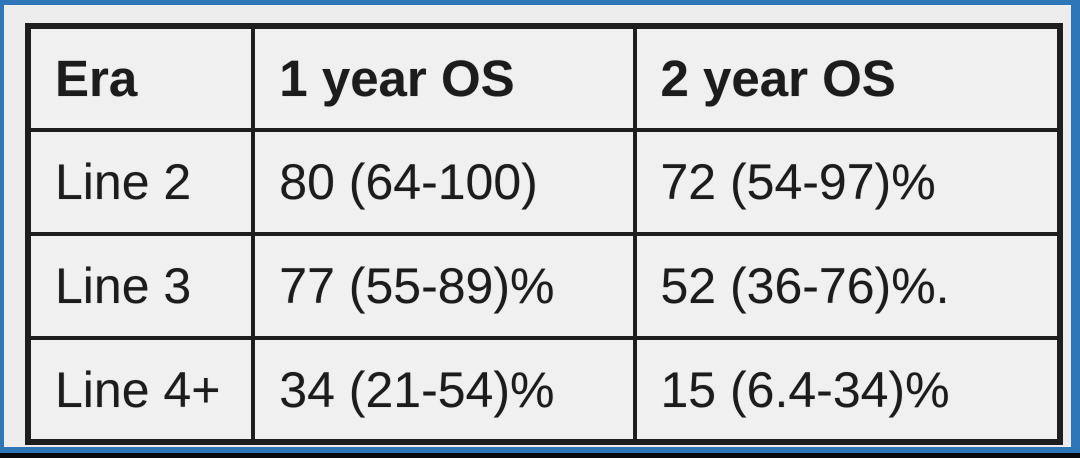 This screenshot has height=458, width=1080. What do you see at coordinates (540, 455) in the screenshot?
I see `letterbox-bar` at bounding box center [540, 455].